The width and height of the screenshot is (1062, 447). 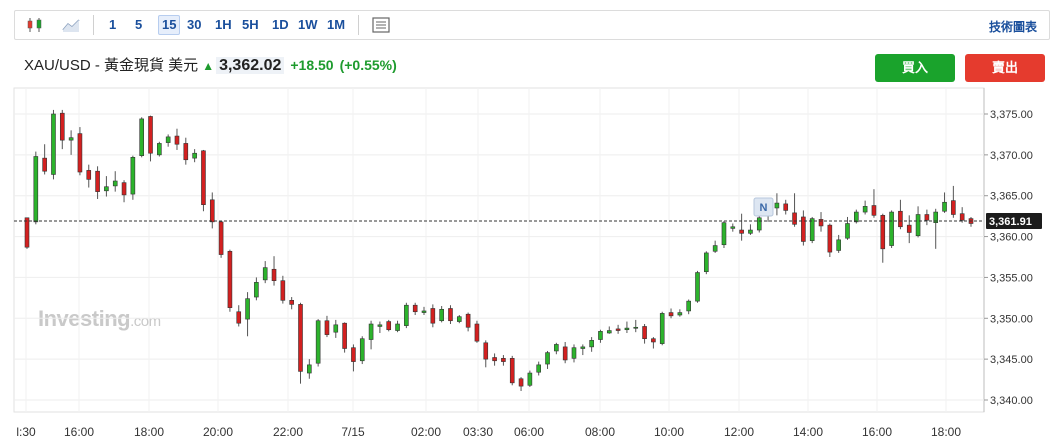 What do you see at coordinates (529, 432) in the screenshot?
I see `x-tick-label: 06:00` at bounding box center [529, 432].